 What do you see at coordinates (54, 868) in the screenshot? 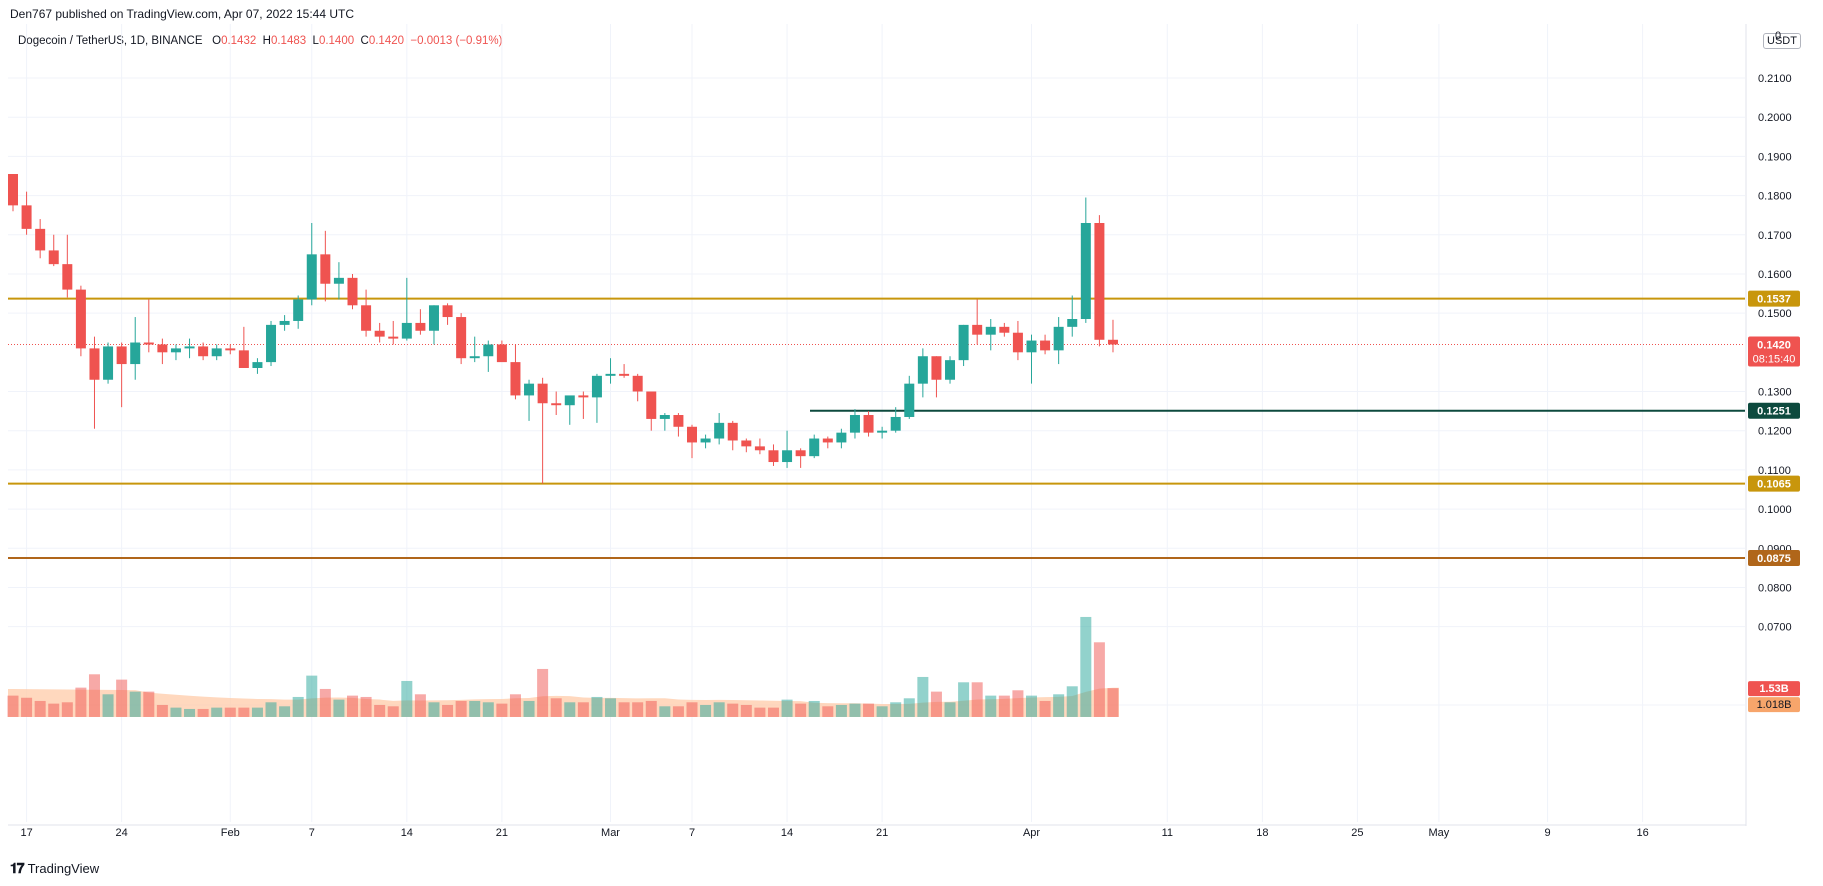
I see `tradingview-brand: 𝟏𝟕 TradingView` at bounding box center [54, 868].